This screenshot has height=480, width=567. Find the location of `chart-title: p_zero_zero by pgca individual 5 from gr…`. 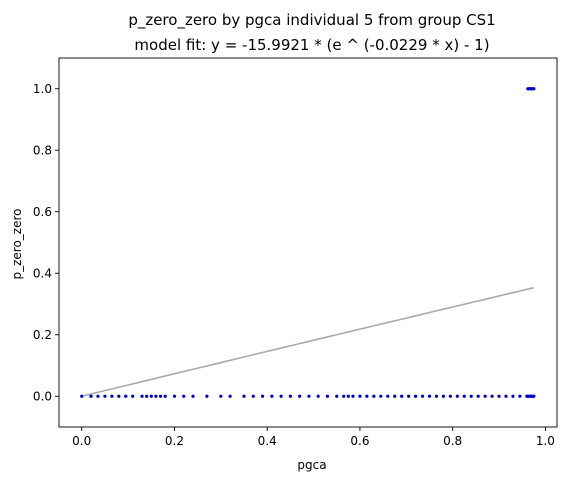

chart-title: p_zero_zero by pgca individual 5 from gr… is located at coordinates (311, 20).